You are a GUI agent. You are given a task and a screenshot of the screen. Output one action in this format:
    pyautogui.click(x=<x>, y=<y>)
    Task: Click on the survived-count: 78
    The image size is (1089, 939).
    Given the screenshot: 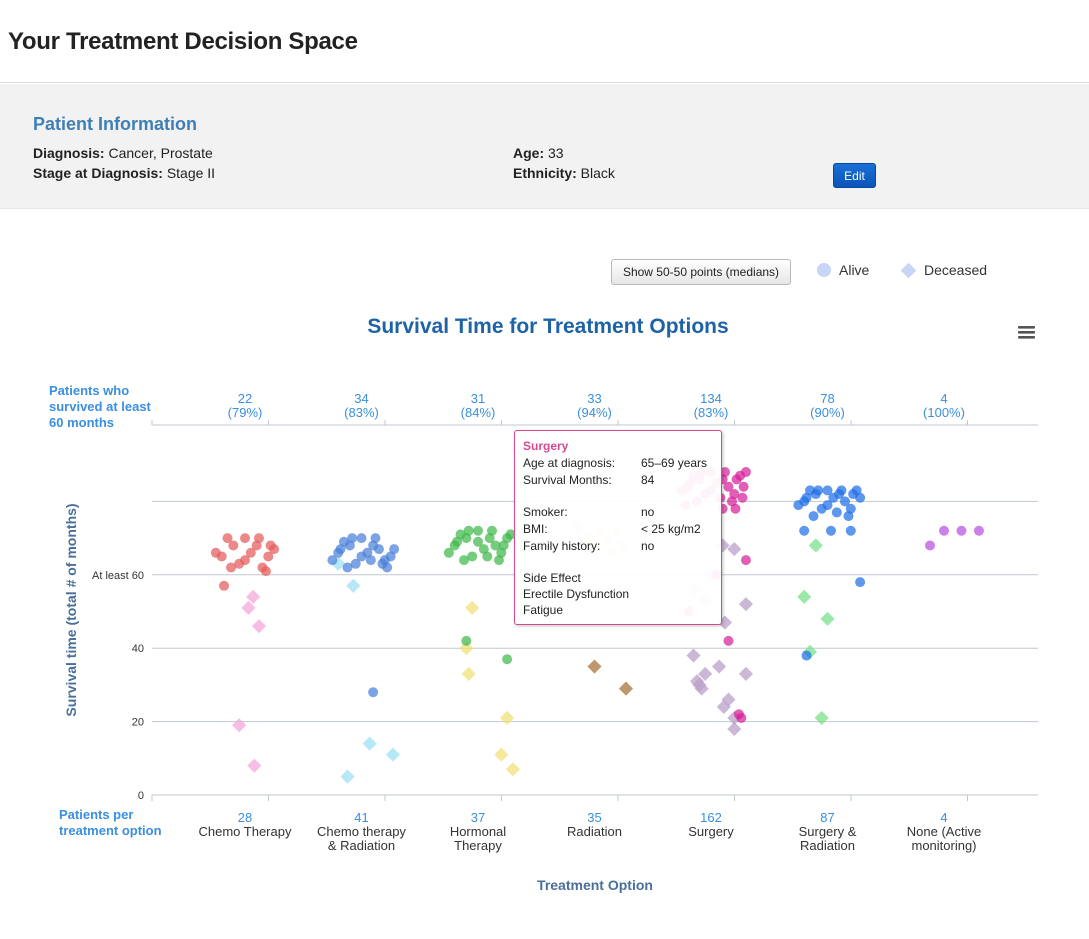 What is the action you would take?
    pyautogui.click(x=827, y=398)
    